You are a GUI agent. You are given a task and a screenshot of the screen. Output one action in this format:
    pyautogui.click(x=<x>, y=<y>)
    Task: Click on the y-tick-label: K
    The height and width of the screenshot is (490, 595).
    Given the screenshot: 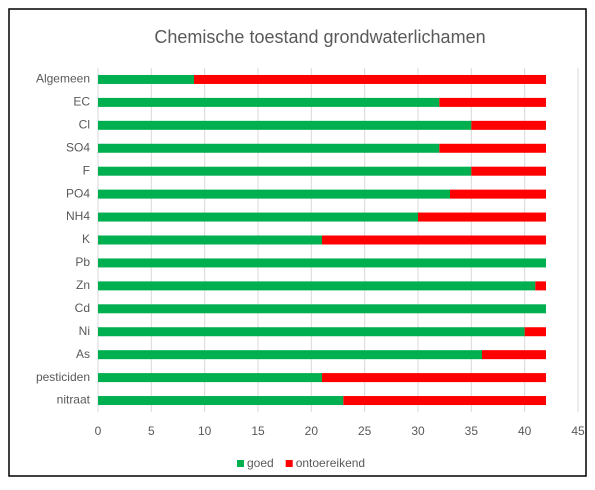 What is the action you would take?
    pyautogui.click(x=86, y=239)
    